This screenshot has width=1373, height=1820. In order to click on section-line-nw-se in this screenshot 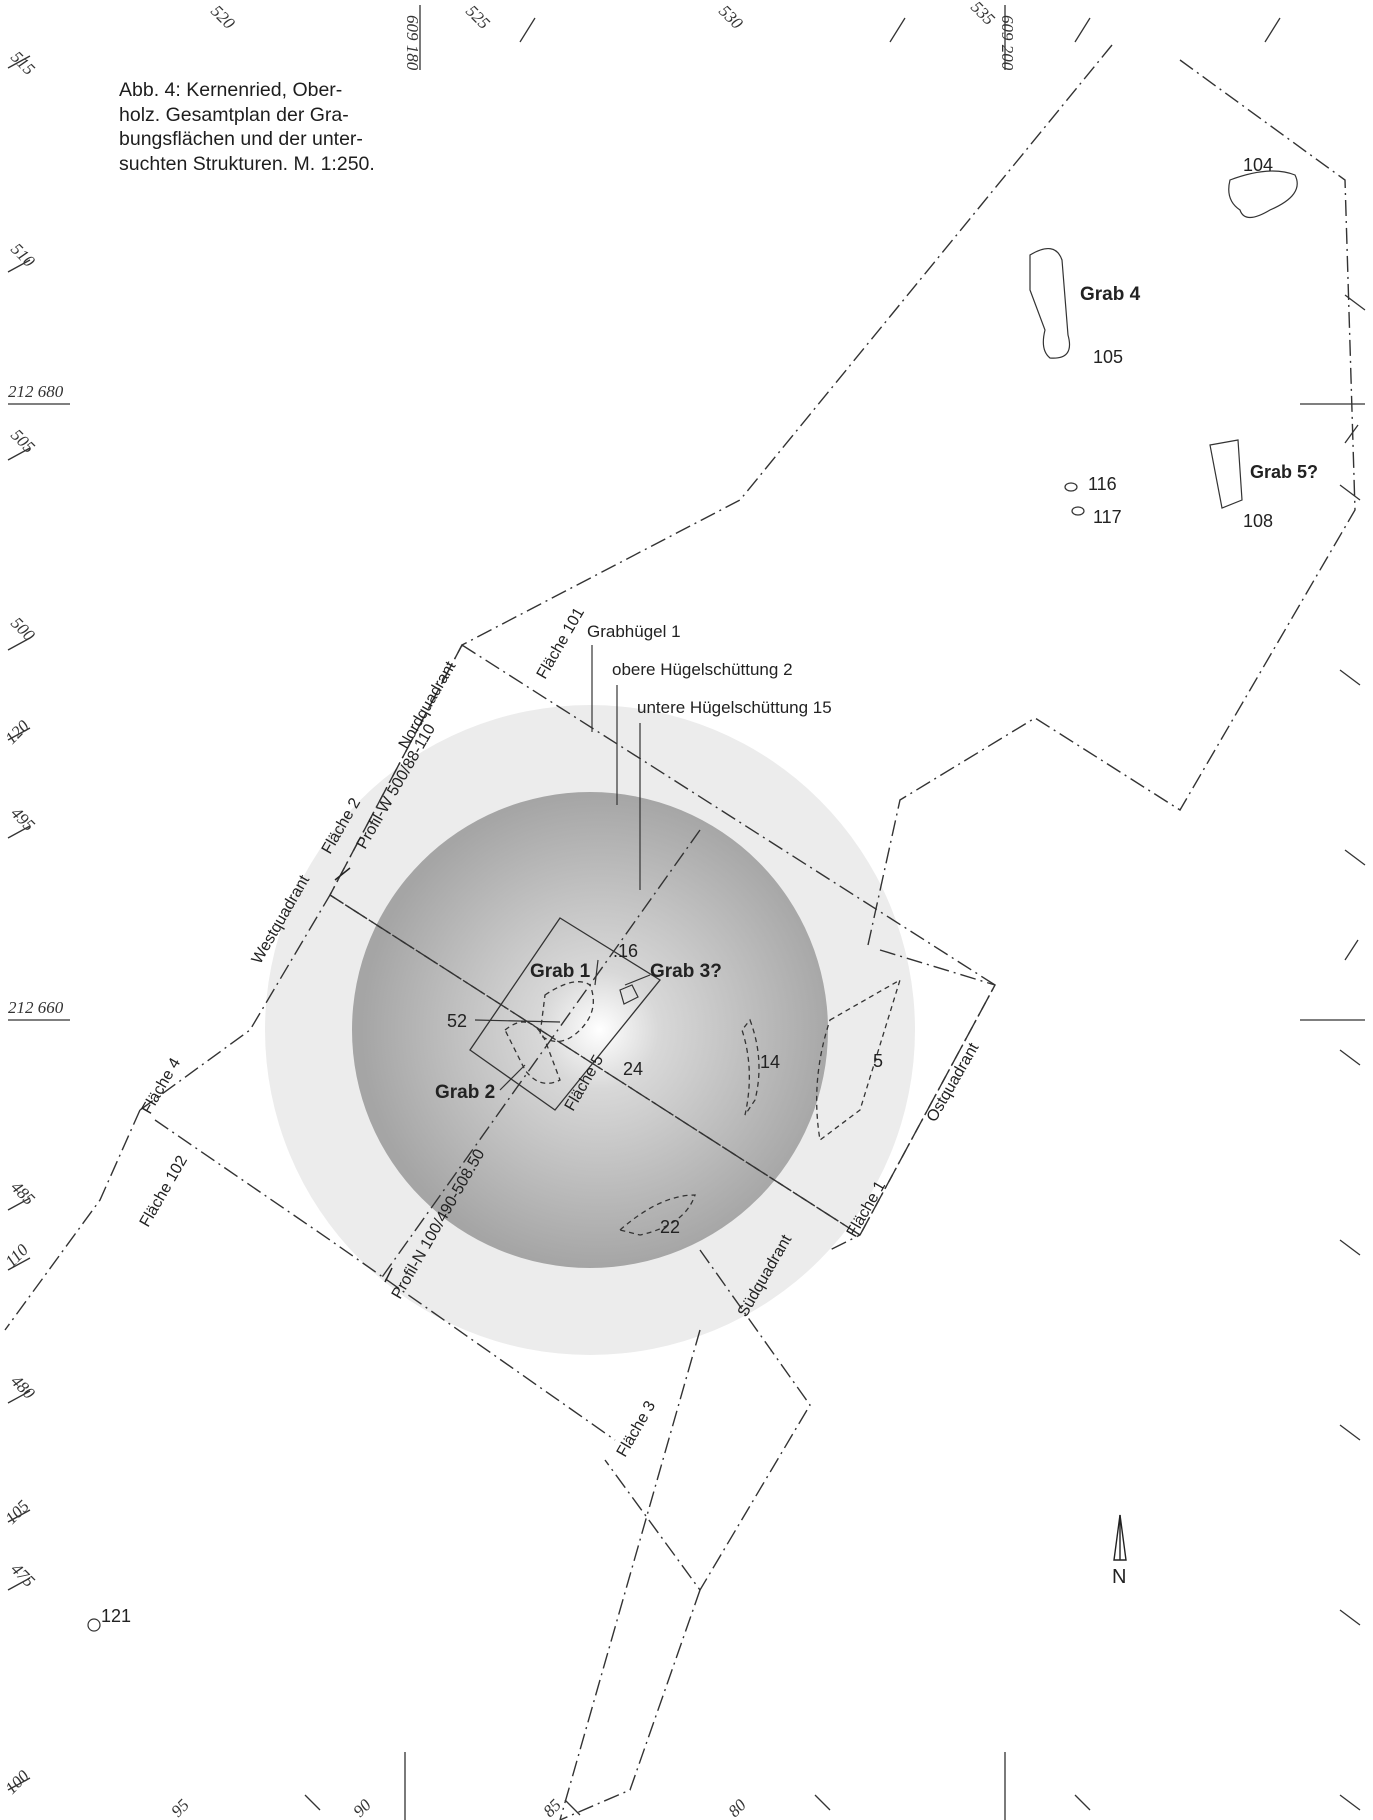, I will do `click(595, 1065)`.